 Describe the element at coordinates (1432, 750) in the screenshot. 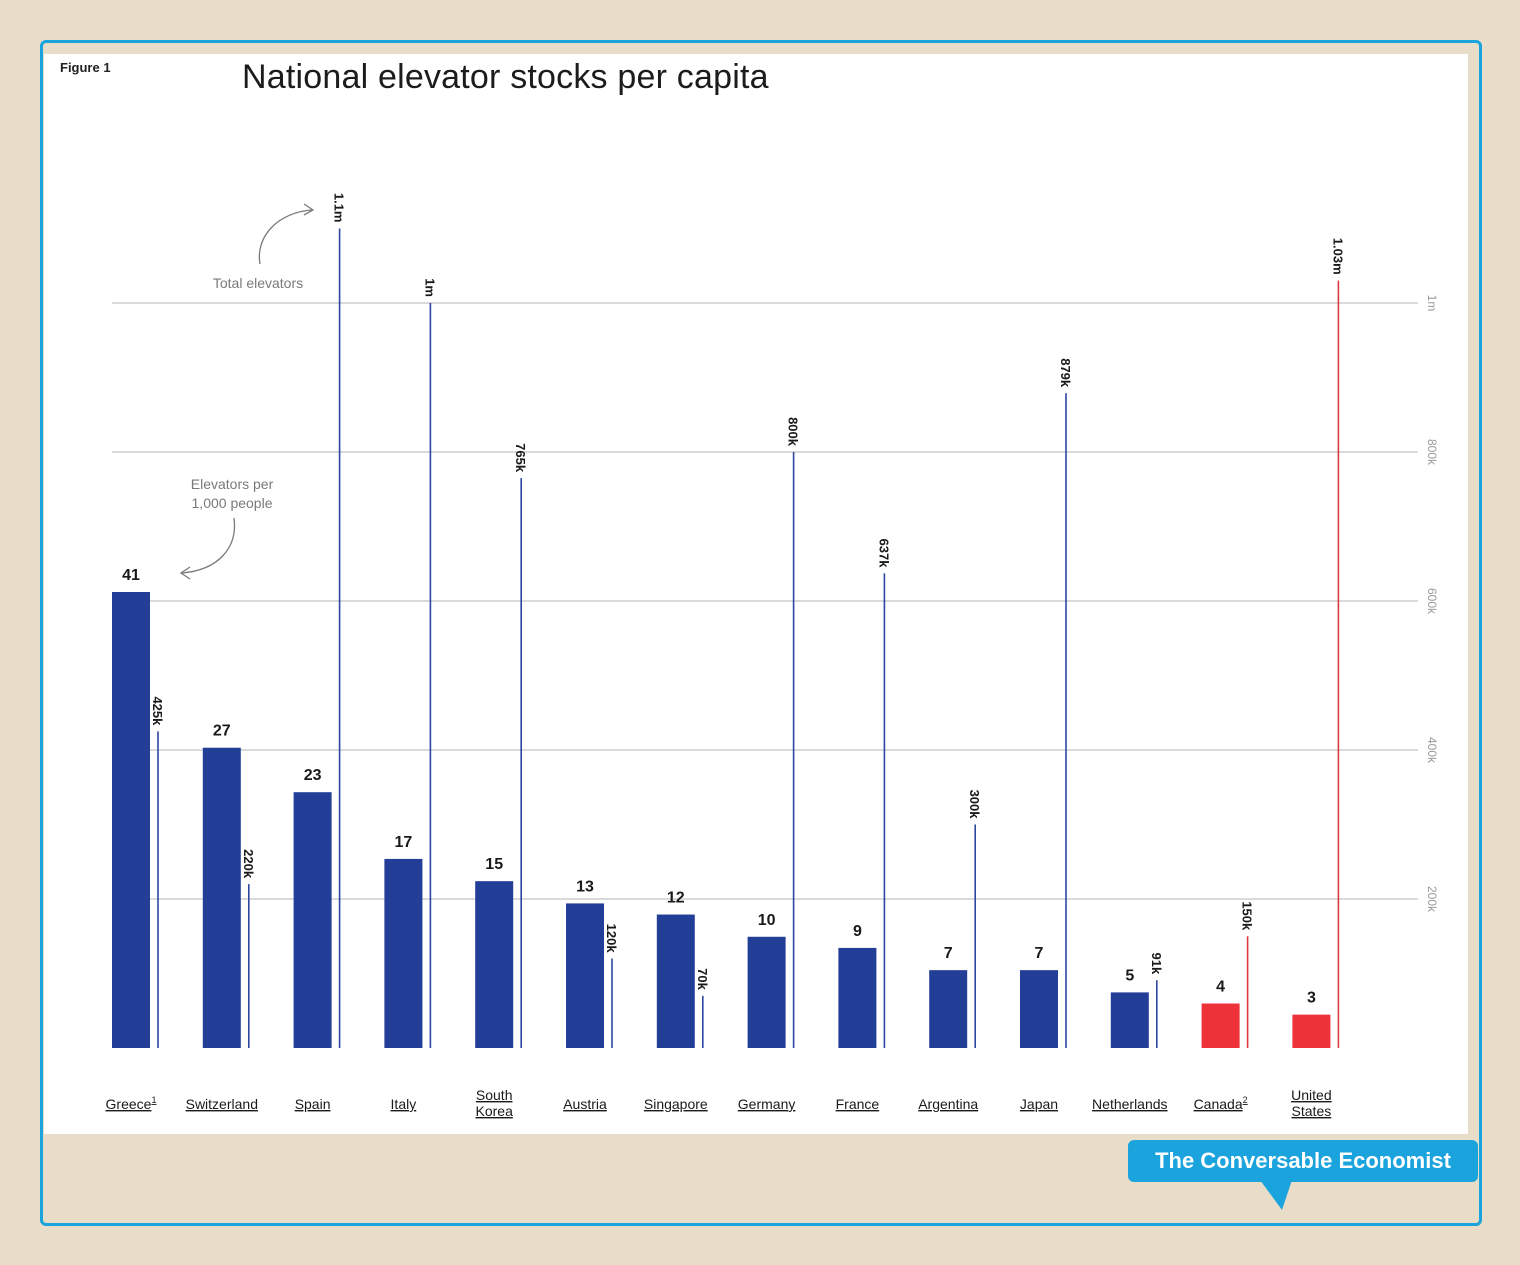

I see `y-tick-label: 400k` at that location.